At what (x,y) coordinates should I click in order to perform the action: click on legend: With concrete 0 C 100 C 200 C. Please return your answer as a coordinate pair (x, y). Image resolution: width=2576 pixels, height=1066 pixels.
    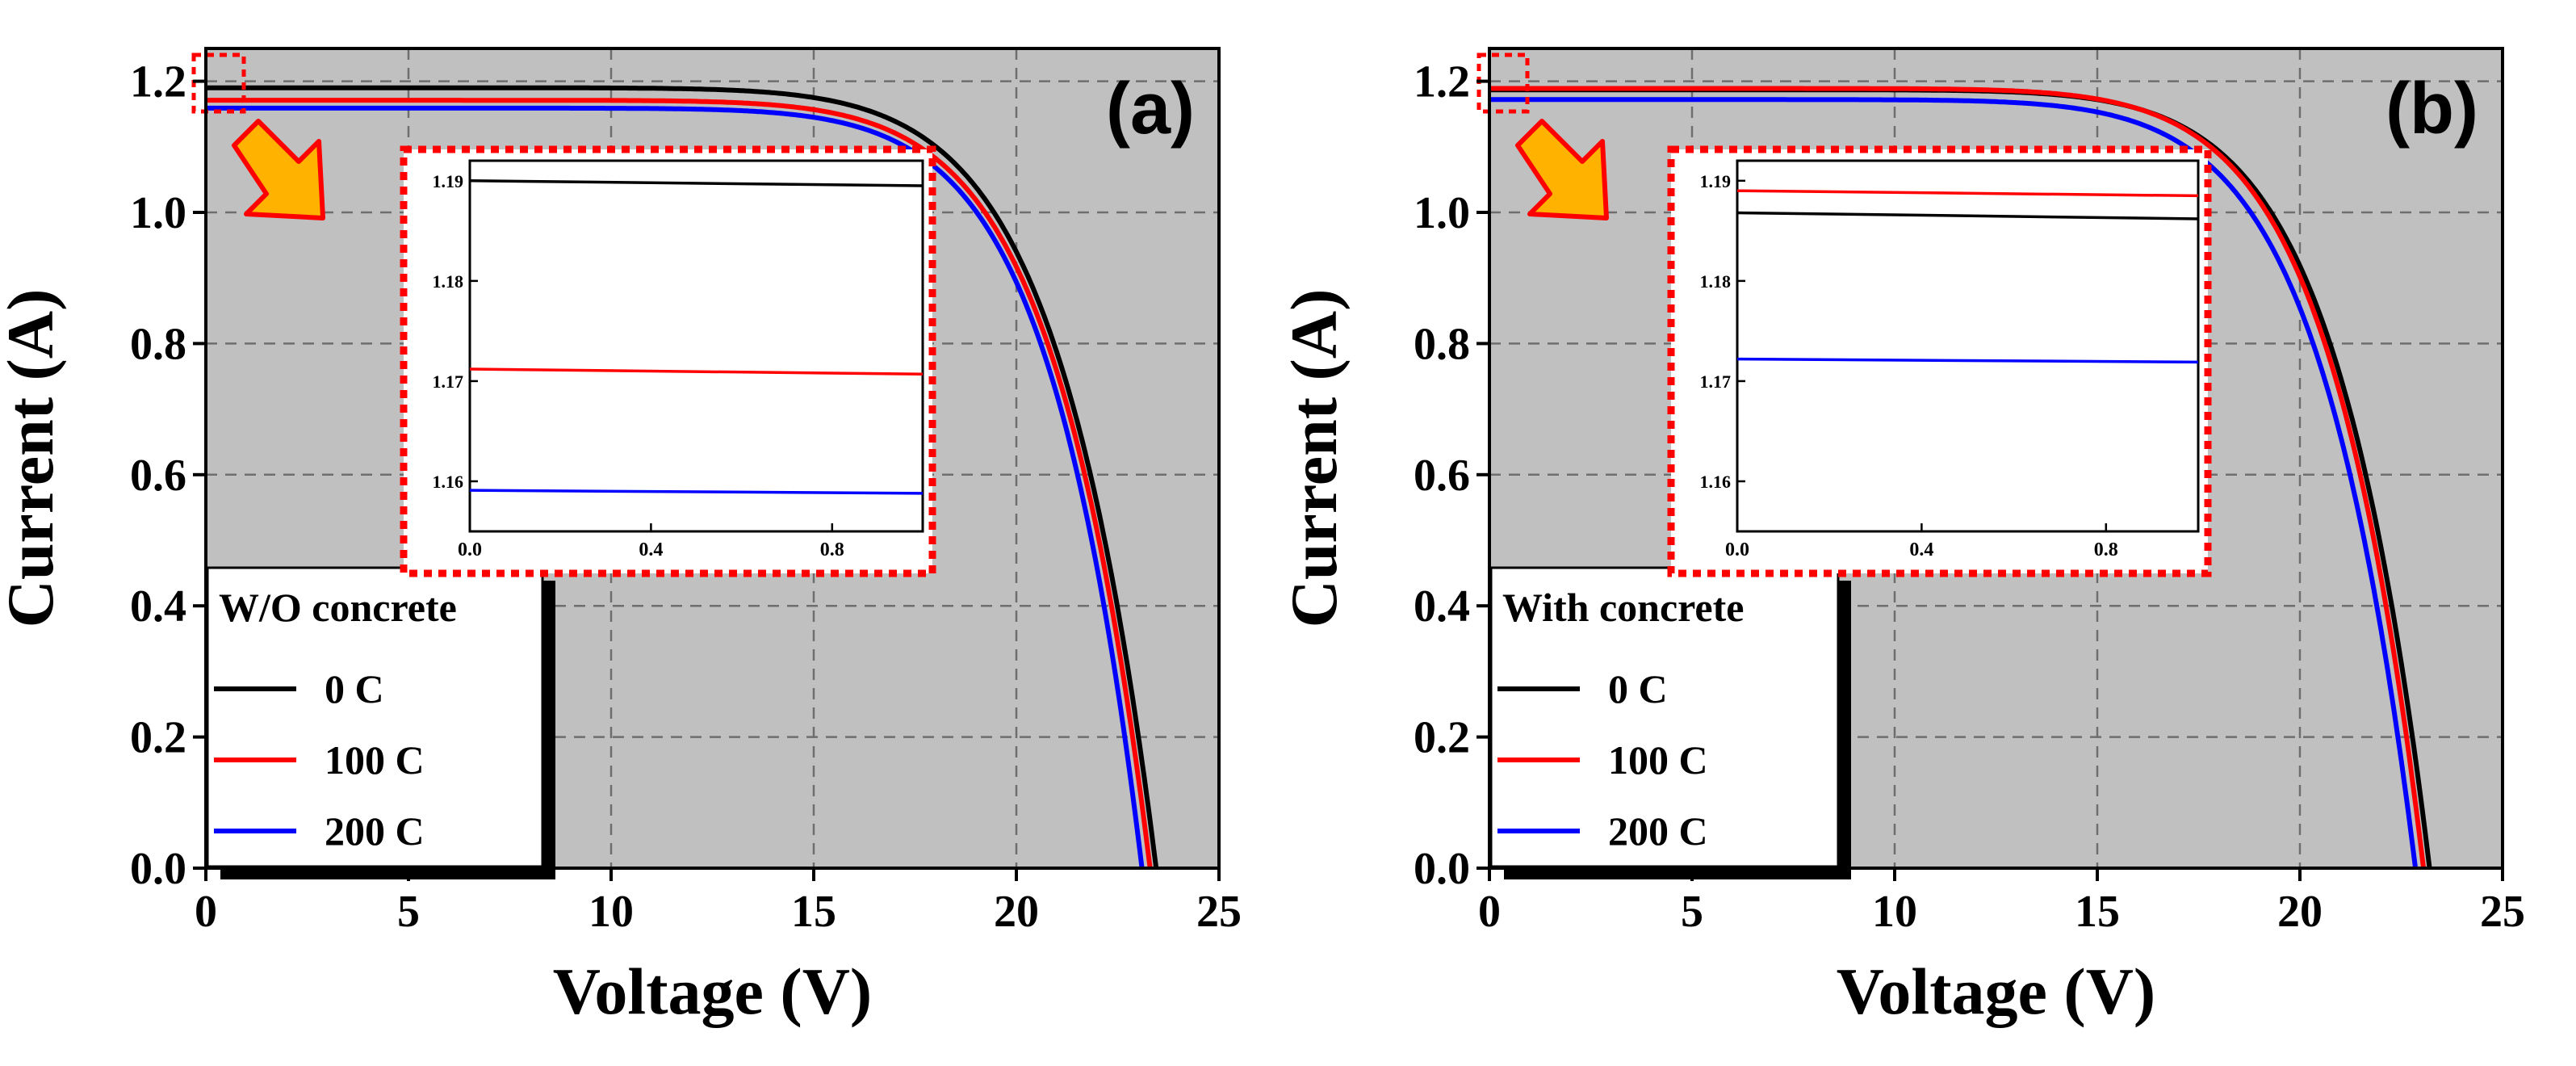
    Looking at the image, I should click on (1670, 723).